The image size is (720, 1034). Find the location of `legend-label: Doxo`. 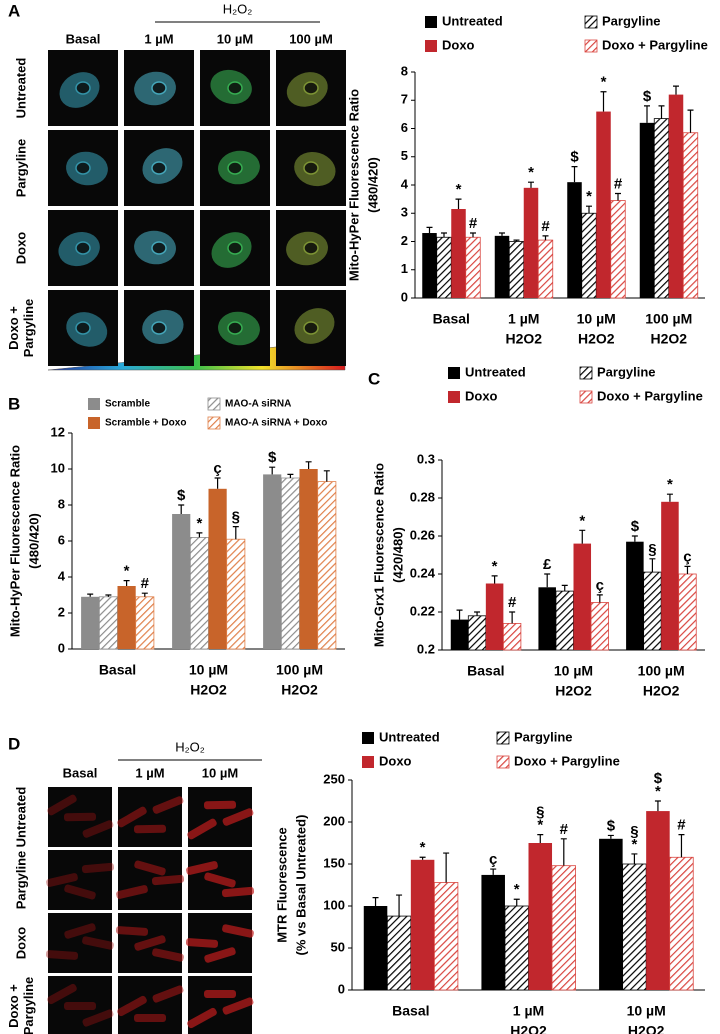

legend-label: Doxo is located at coordinates (481, 395).